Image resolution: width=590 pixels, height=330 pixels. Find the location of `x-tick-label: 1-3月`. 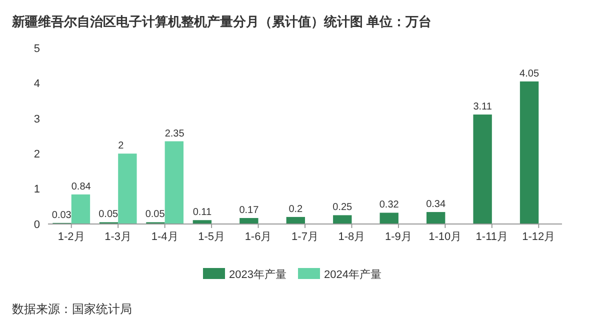

x-tick-label: 1-3月 is located at coordinates (118, 237).